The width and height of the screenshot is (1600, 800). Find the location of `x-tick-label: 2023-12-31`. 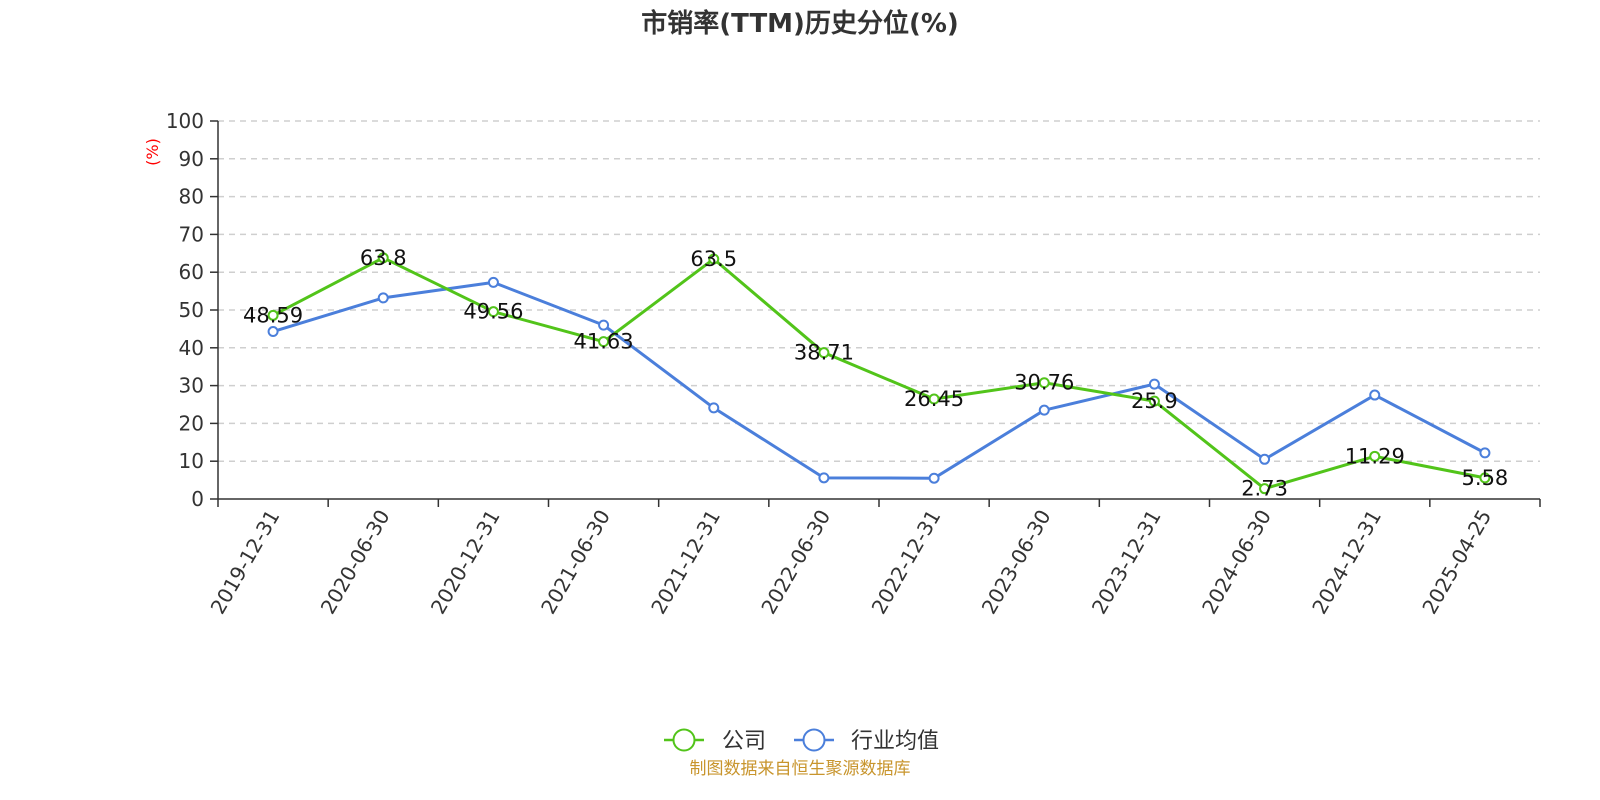

x-tick-label: 2023-12-31 is located at coordinates (1126, 562).